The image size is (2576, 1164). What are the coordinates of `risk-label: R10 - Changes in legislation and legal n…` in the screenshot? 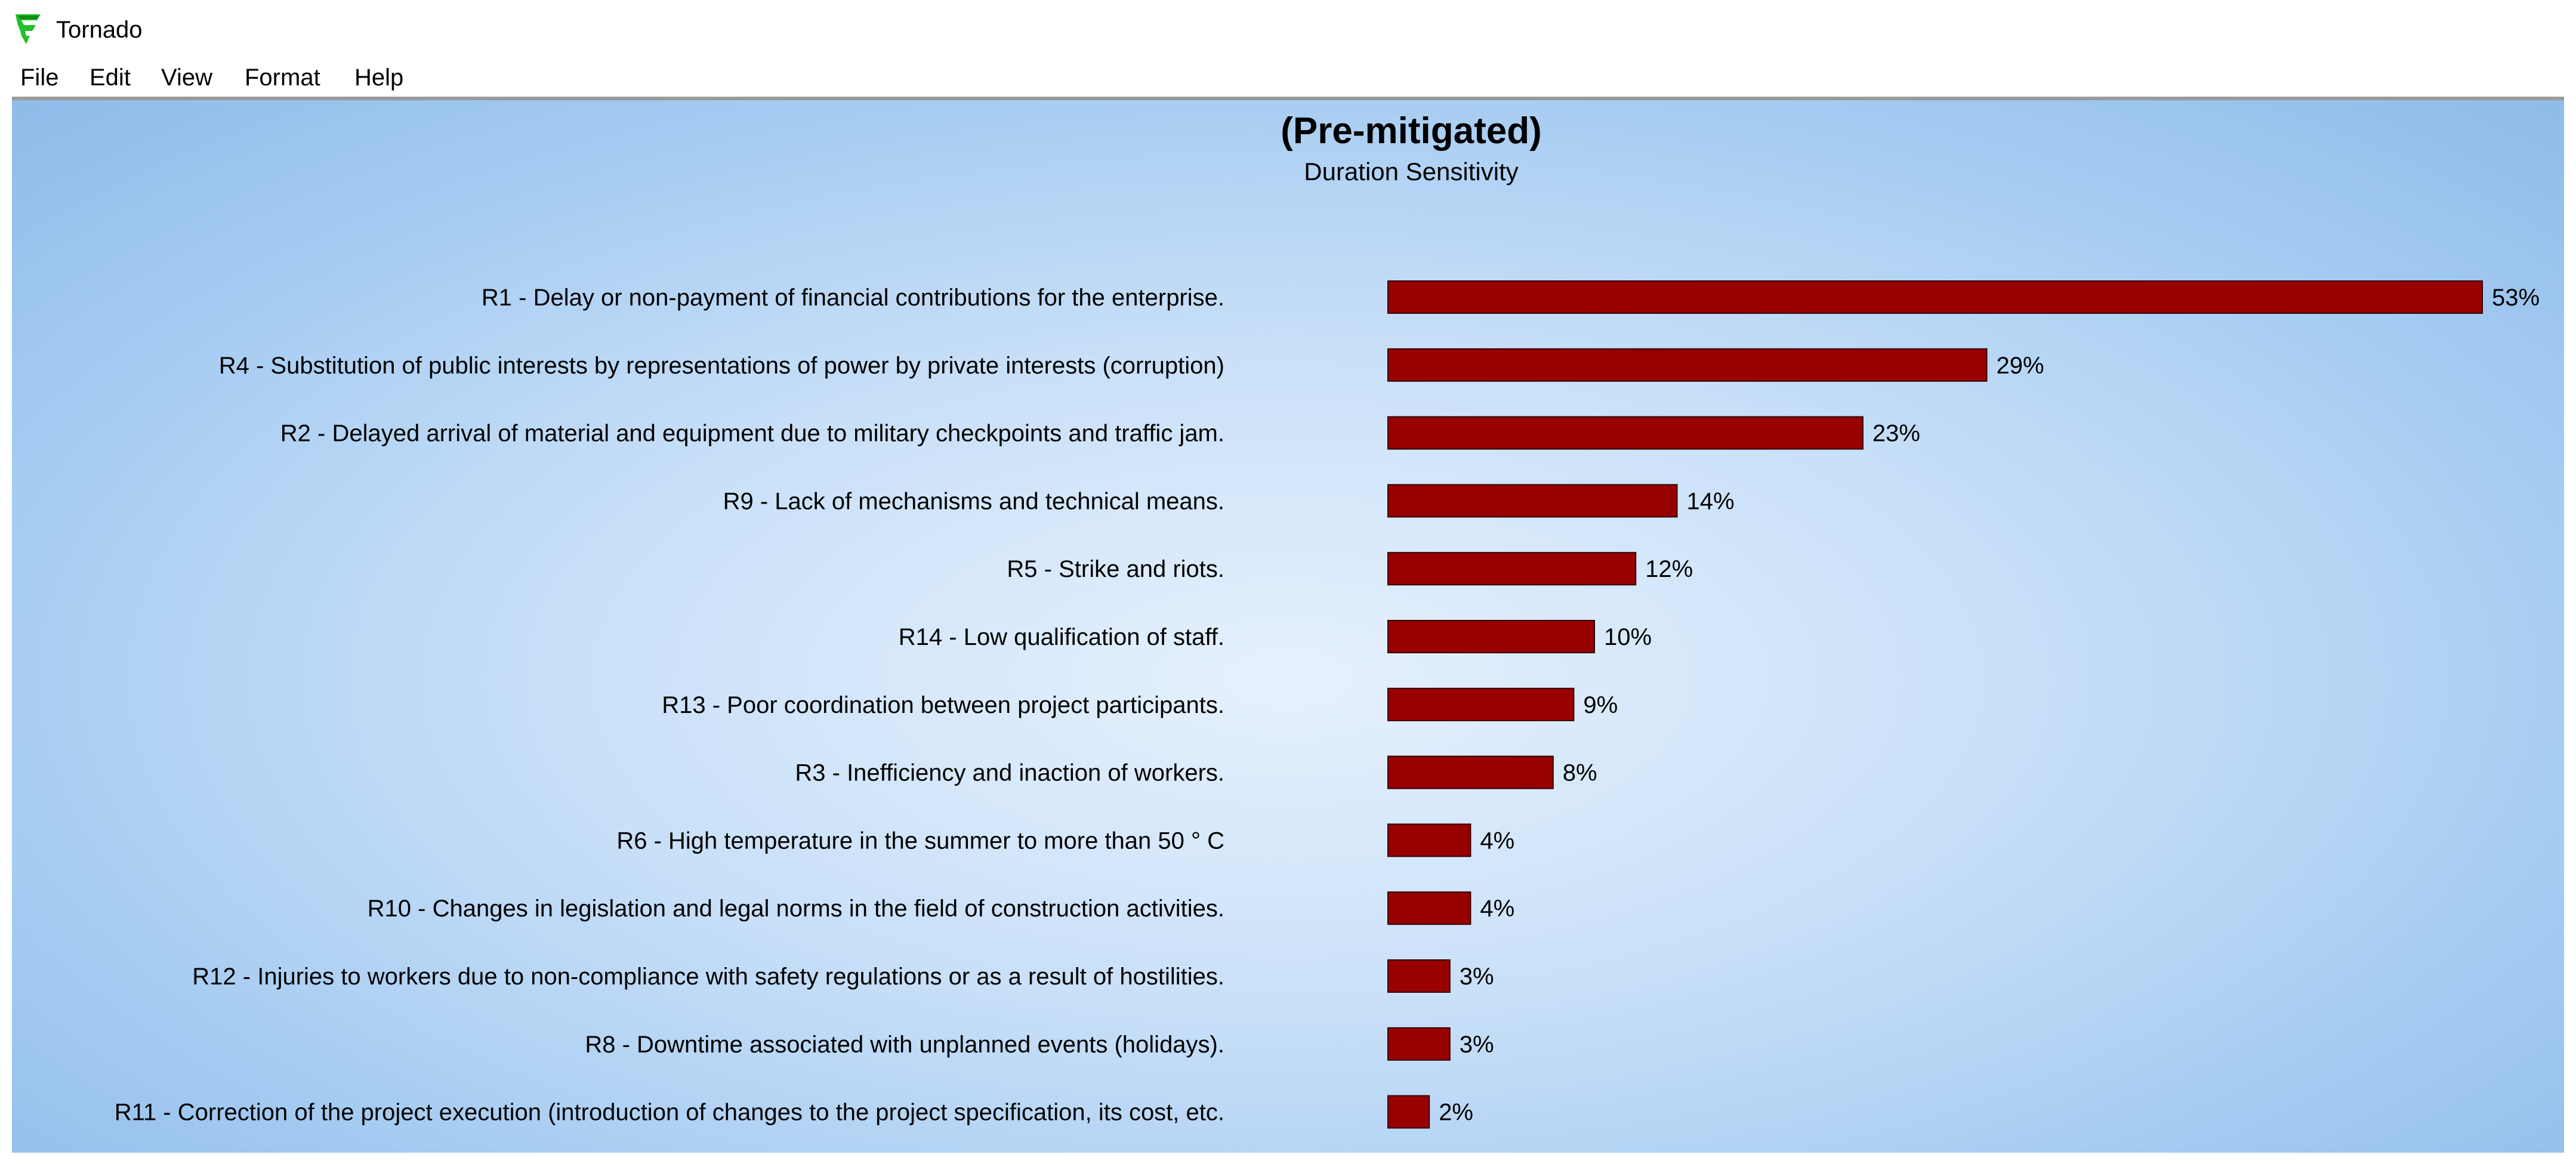 It's located at (796, 909).